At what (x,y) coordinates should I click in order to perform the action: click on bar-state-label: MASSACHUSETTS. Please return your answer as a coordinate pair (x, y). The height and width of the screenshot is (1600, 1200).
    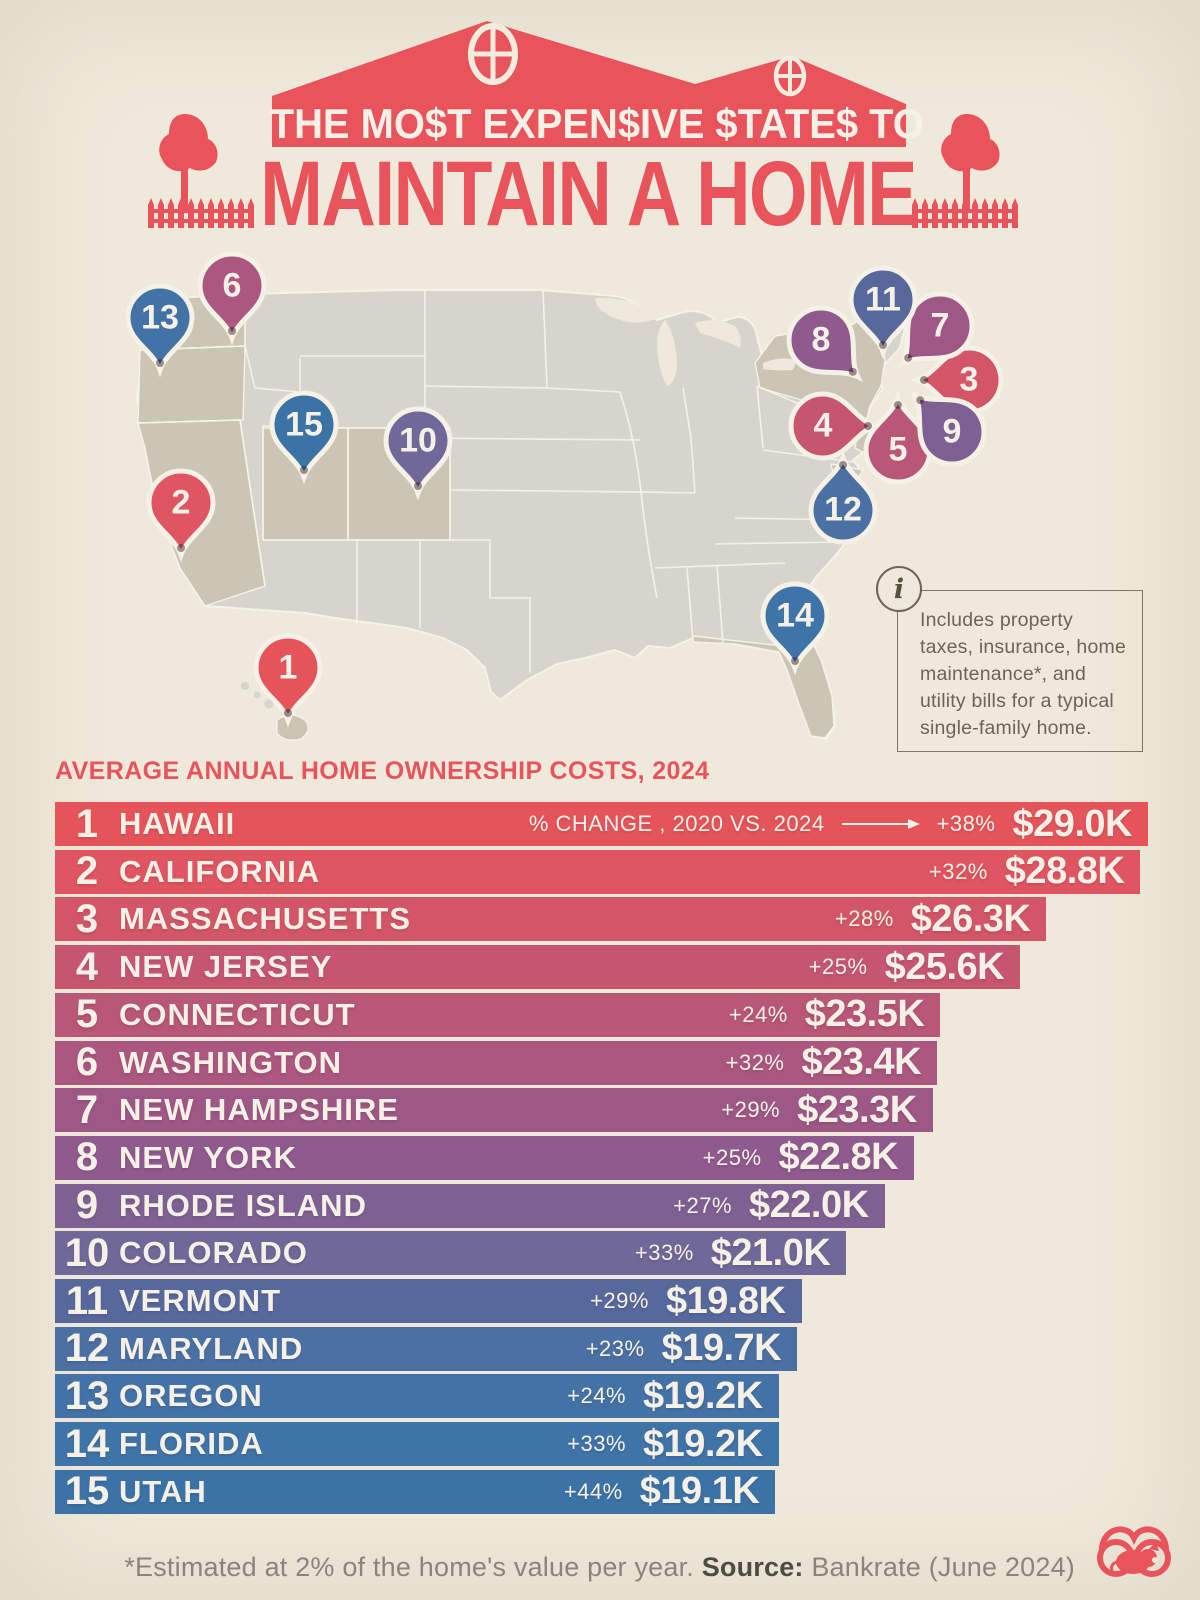
    Looking at the image, I should click on (265, 919).